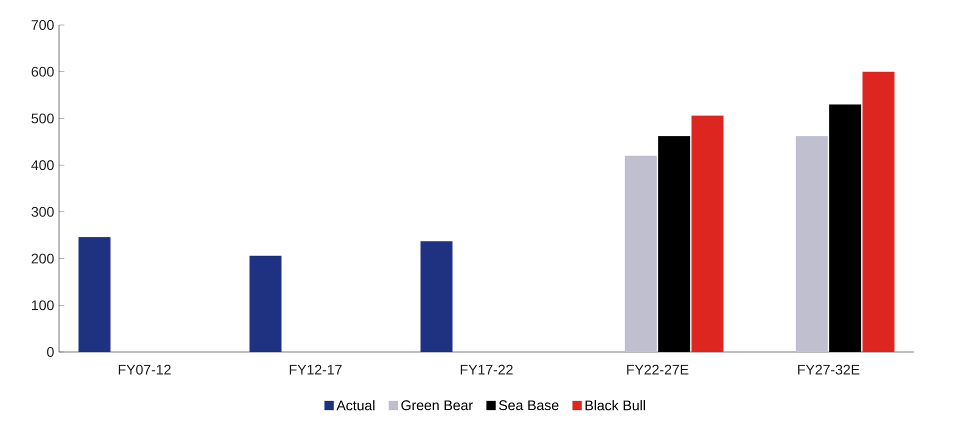 Image resolution: width=969 pixels, height=438 pixels. Describe the element at coordinates (316, 369) in the screenshot. I see `x-tick-label: FY12-17` at that location.